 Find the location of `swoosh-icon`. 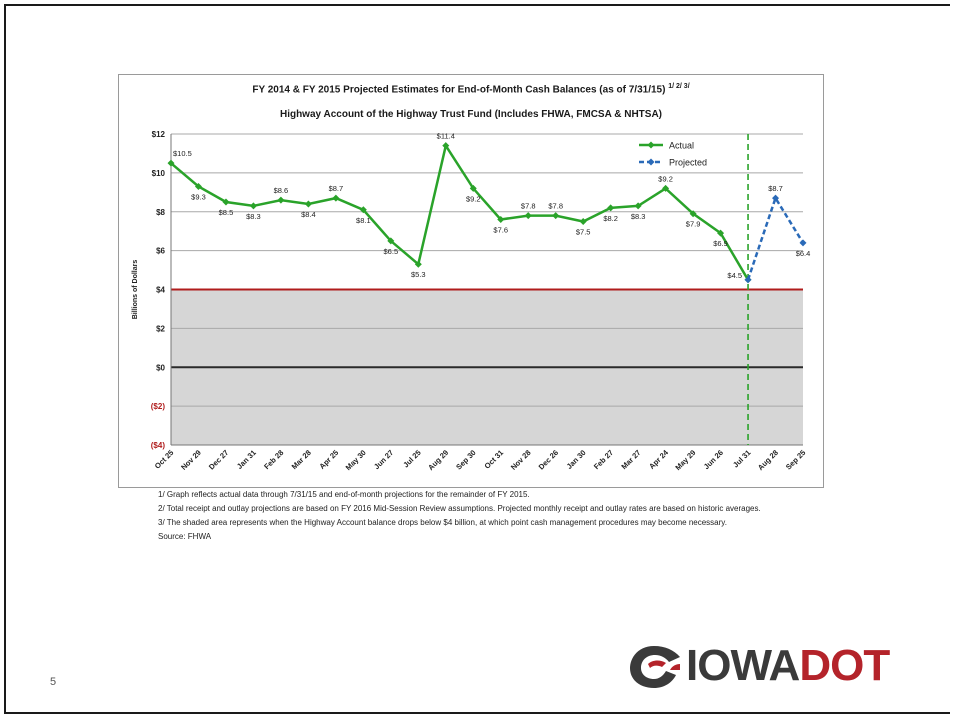

swoosh-icon is located at coordinates (655, 667).